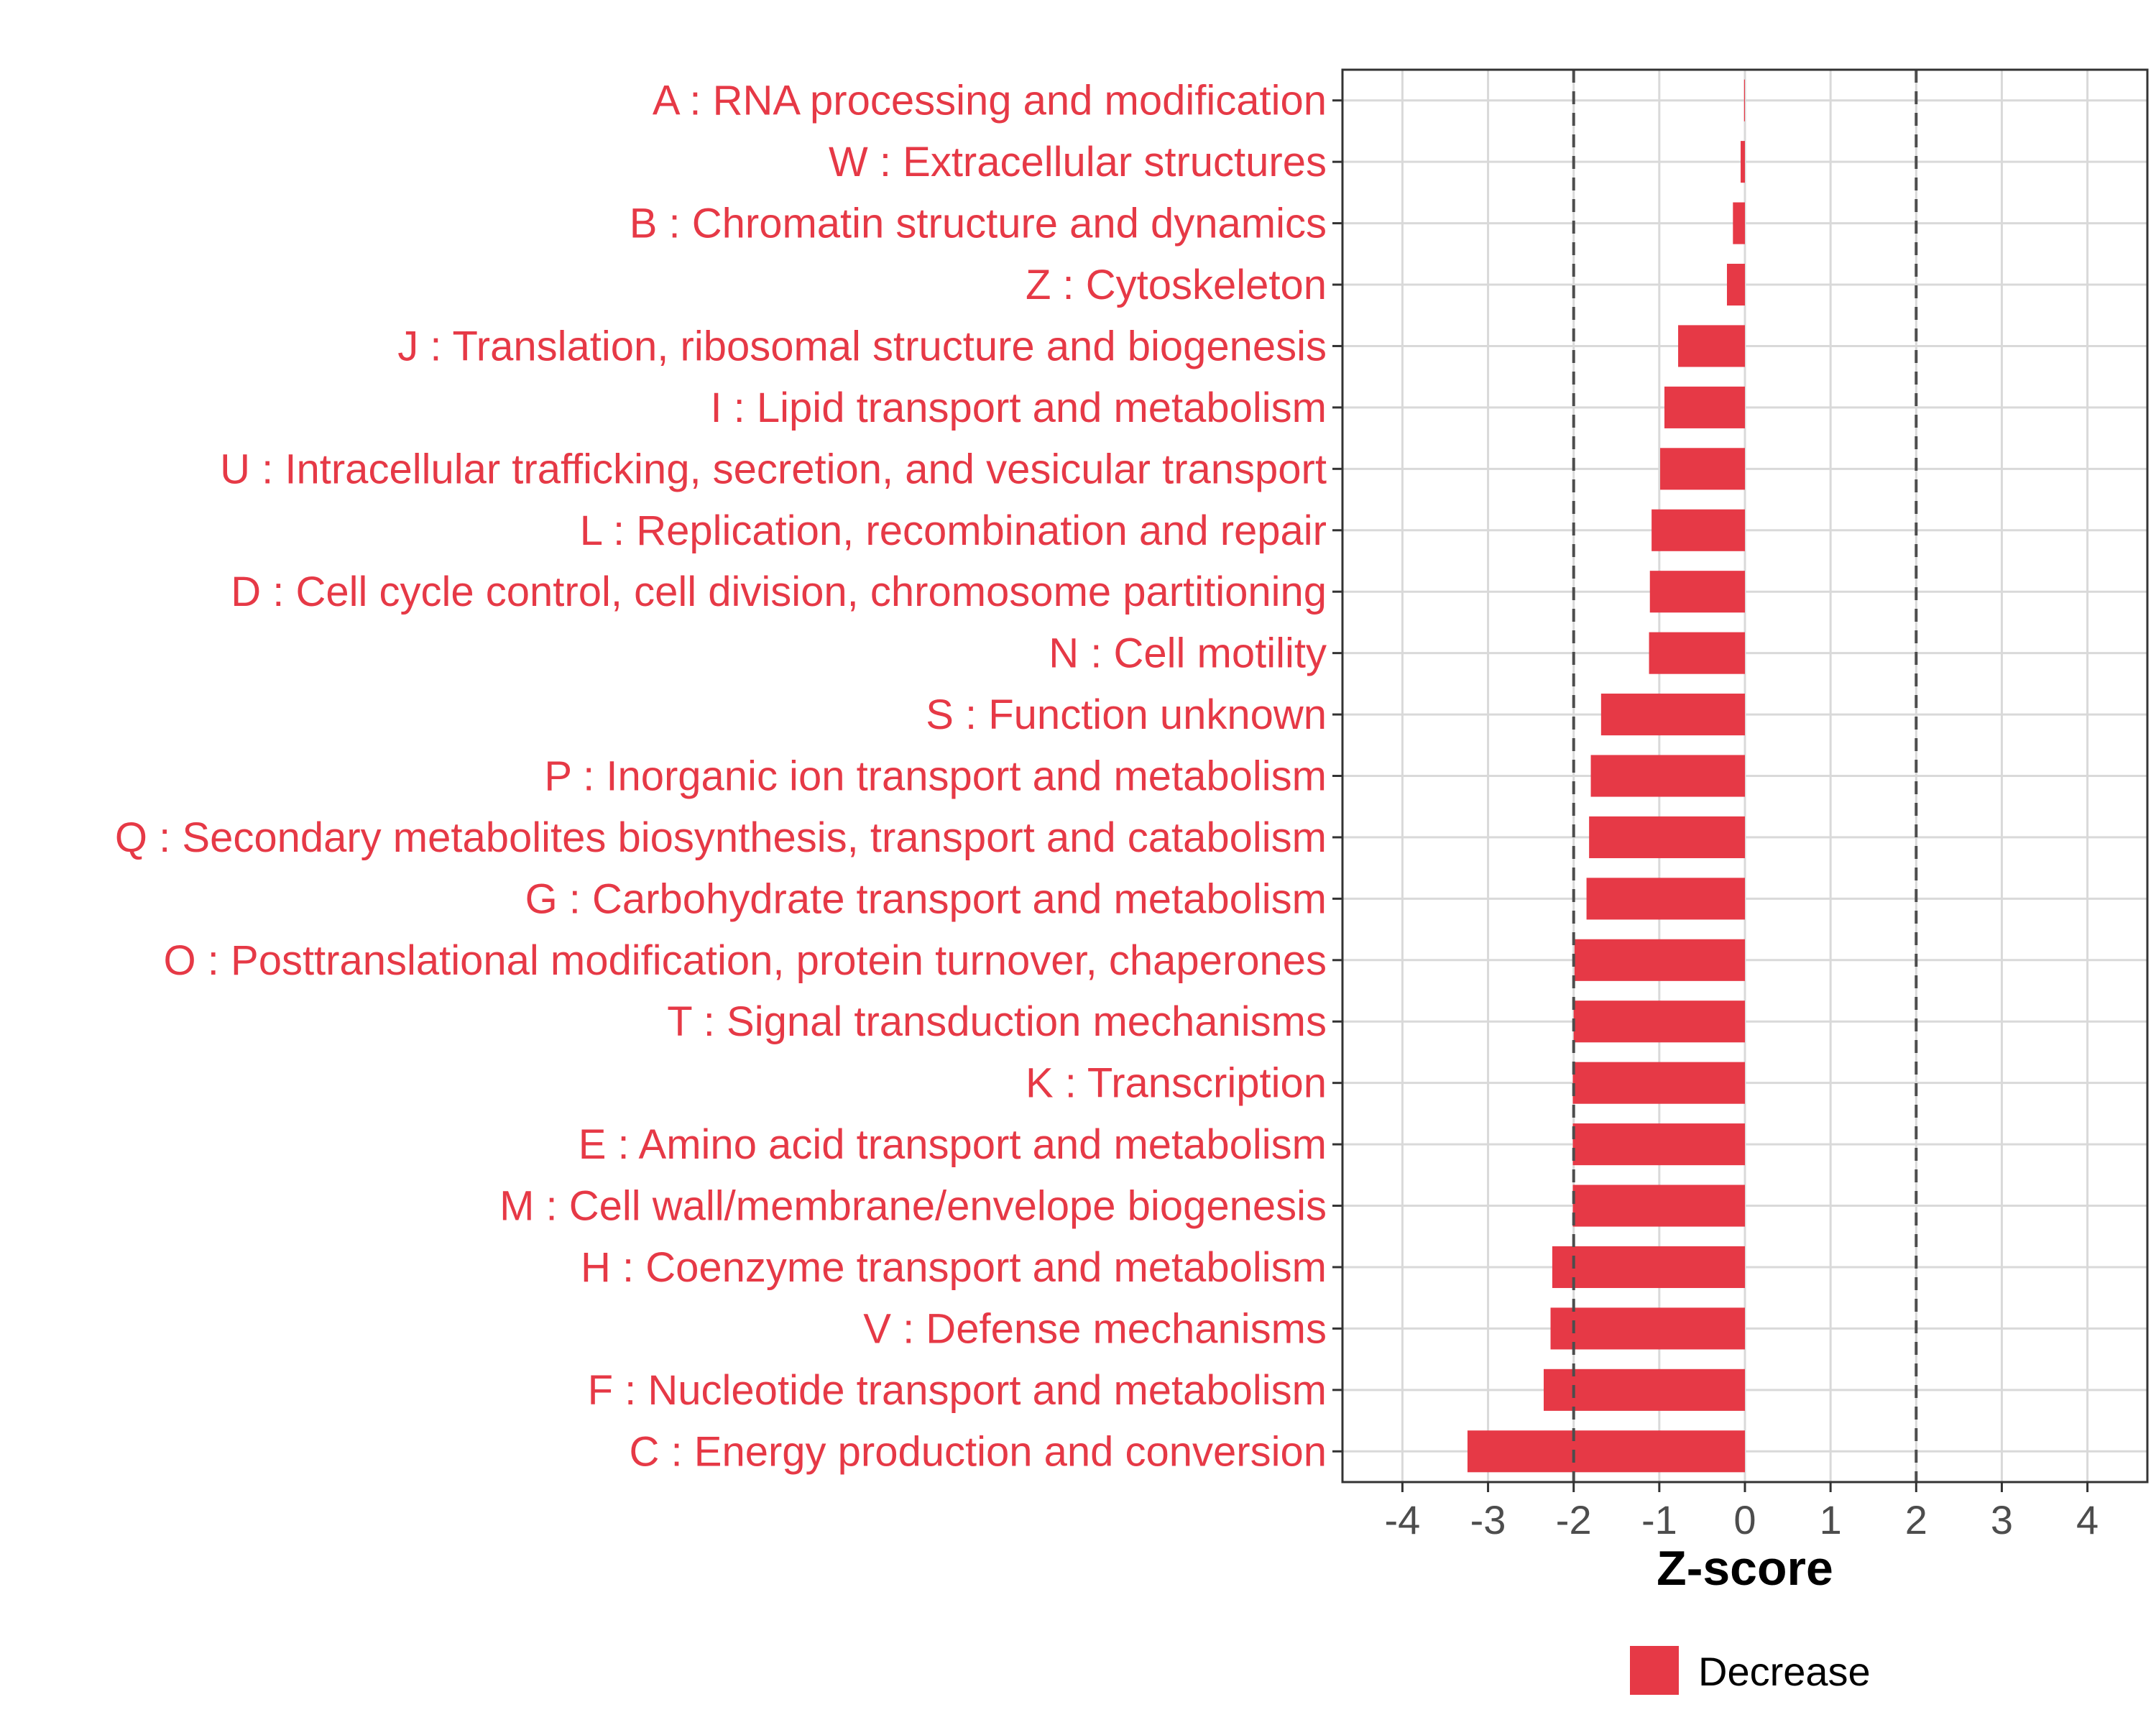  I want to click on x-tick-label: -2, so click(1574, 1519).